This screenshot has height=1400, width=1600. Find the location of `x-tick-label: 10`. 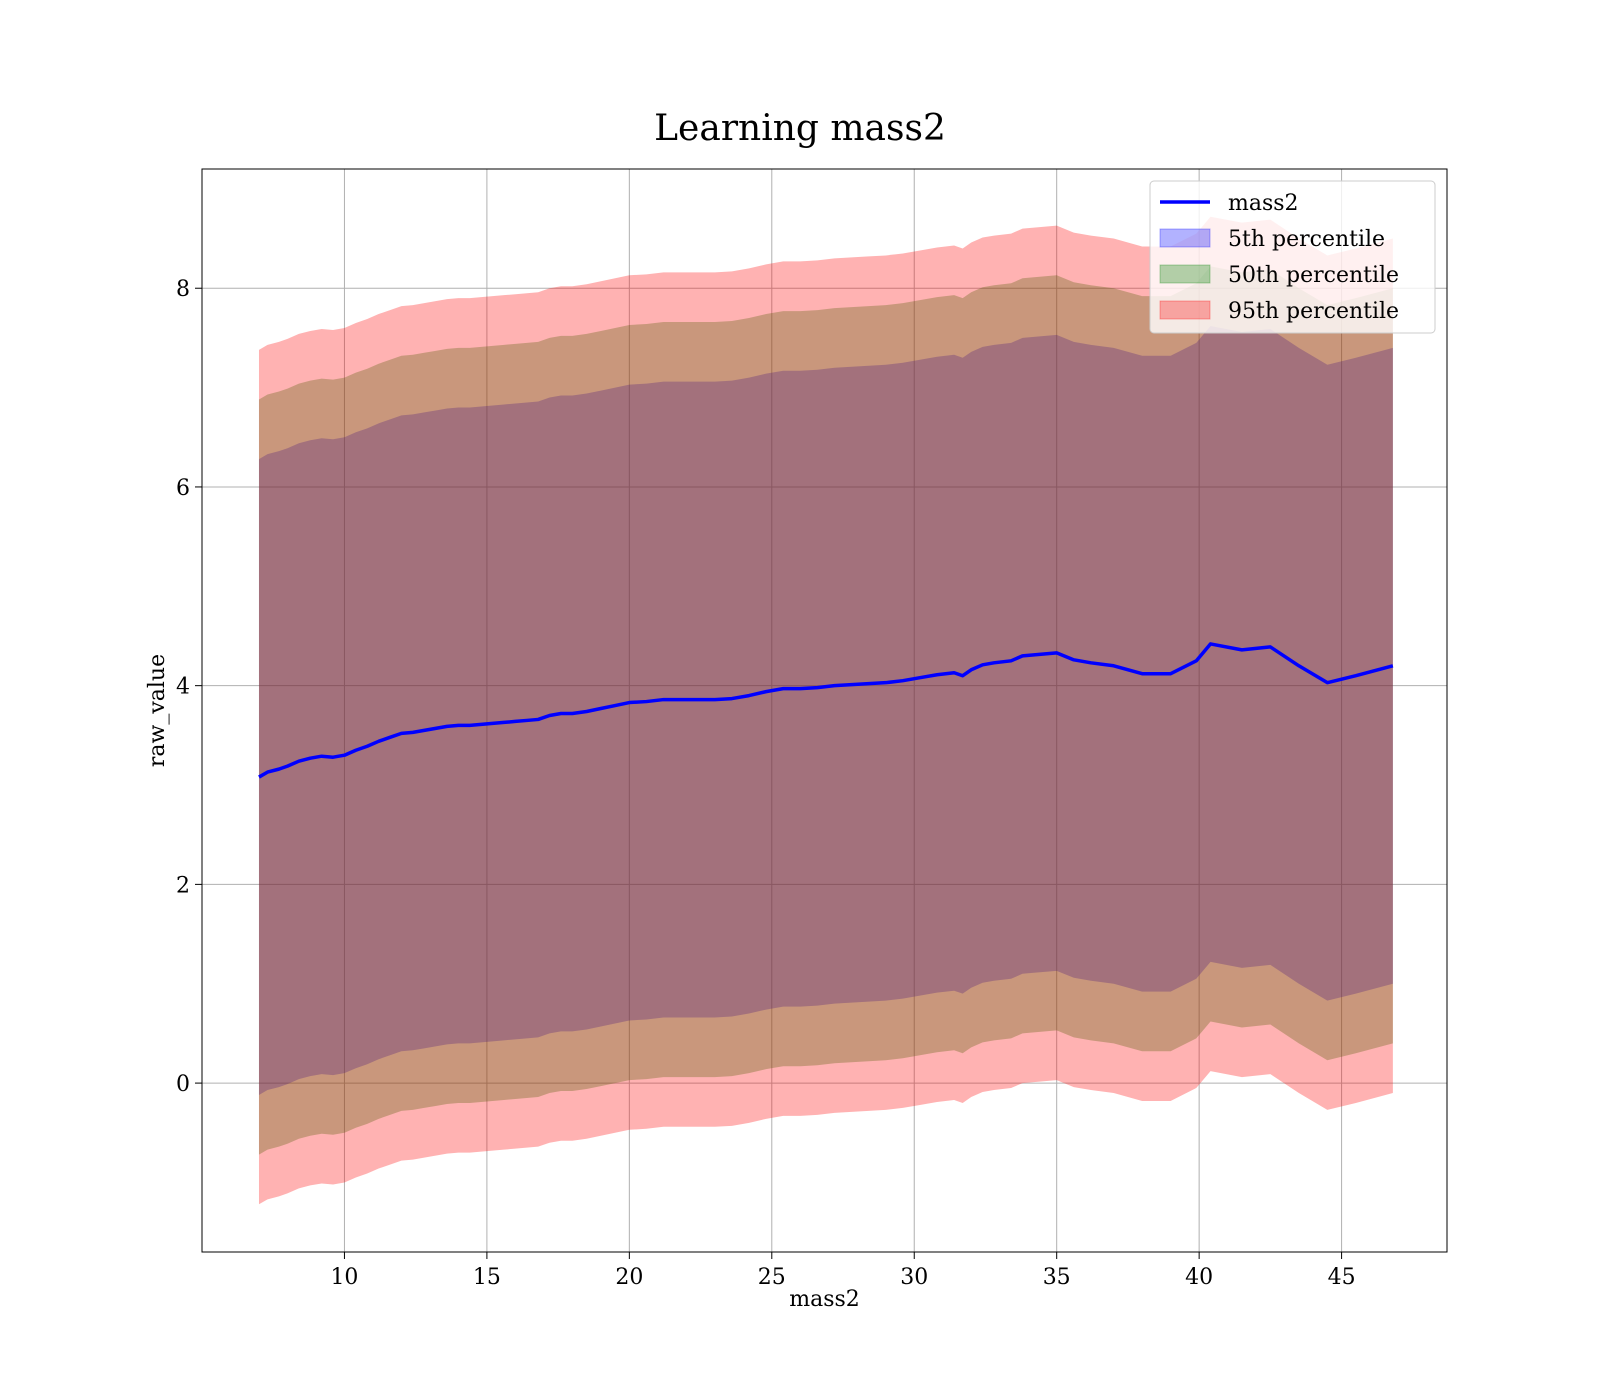

x-tick-label: 10 is located at coordinates (344, 1277).